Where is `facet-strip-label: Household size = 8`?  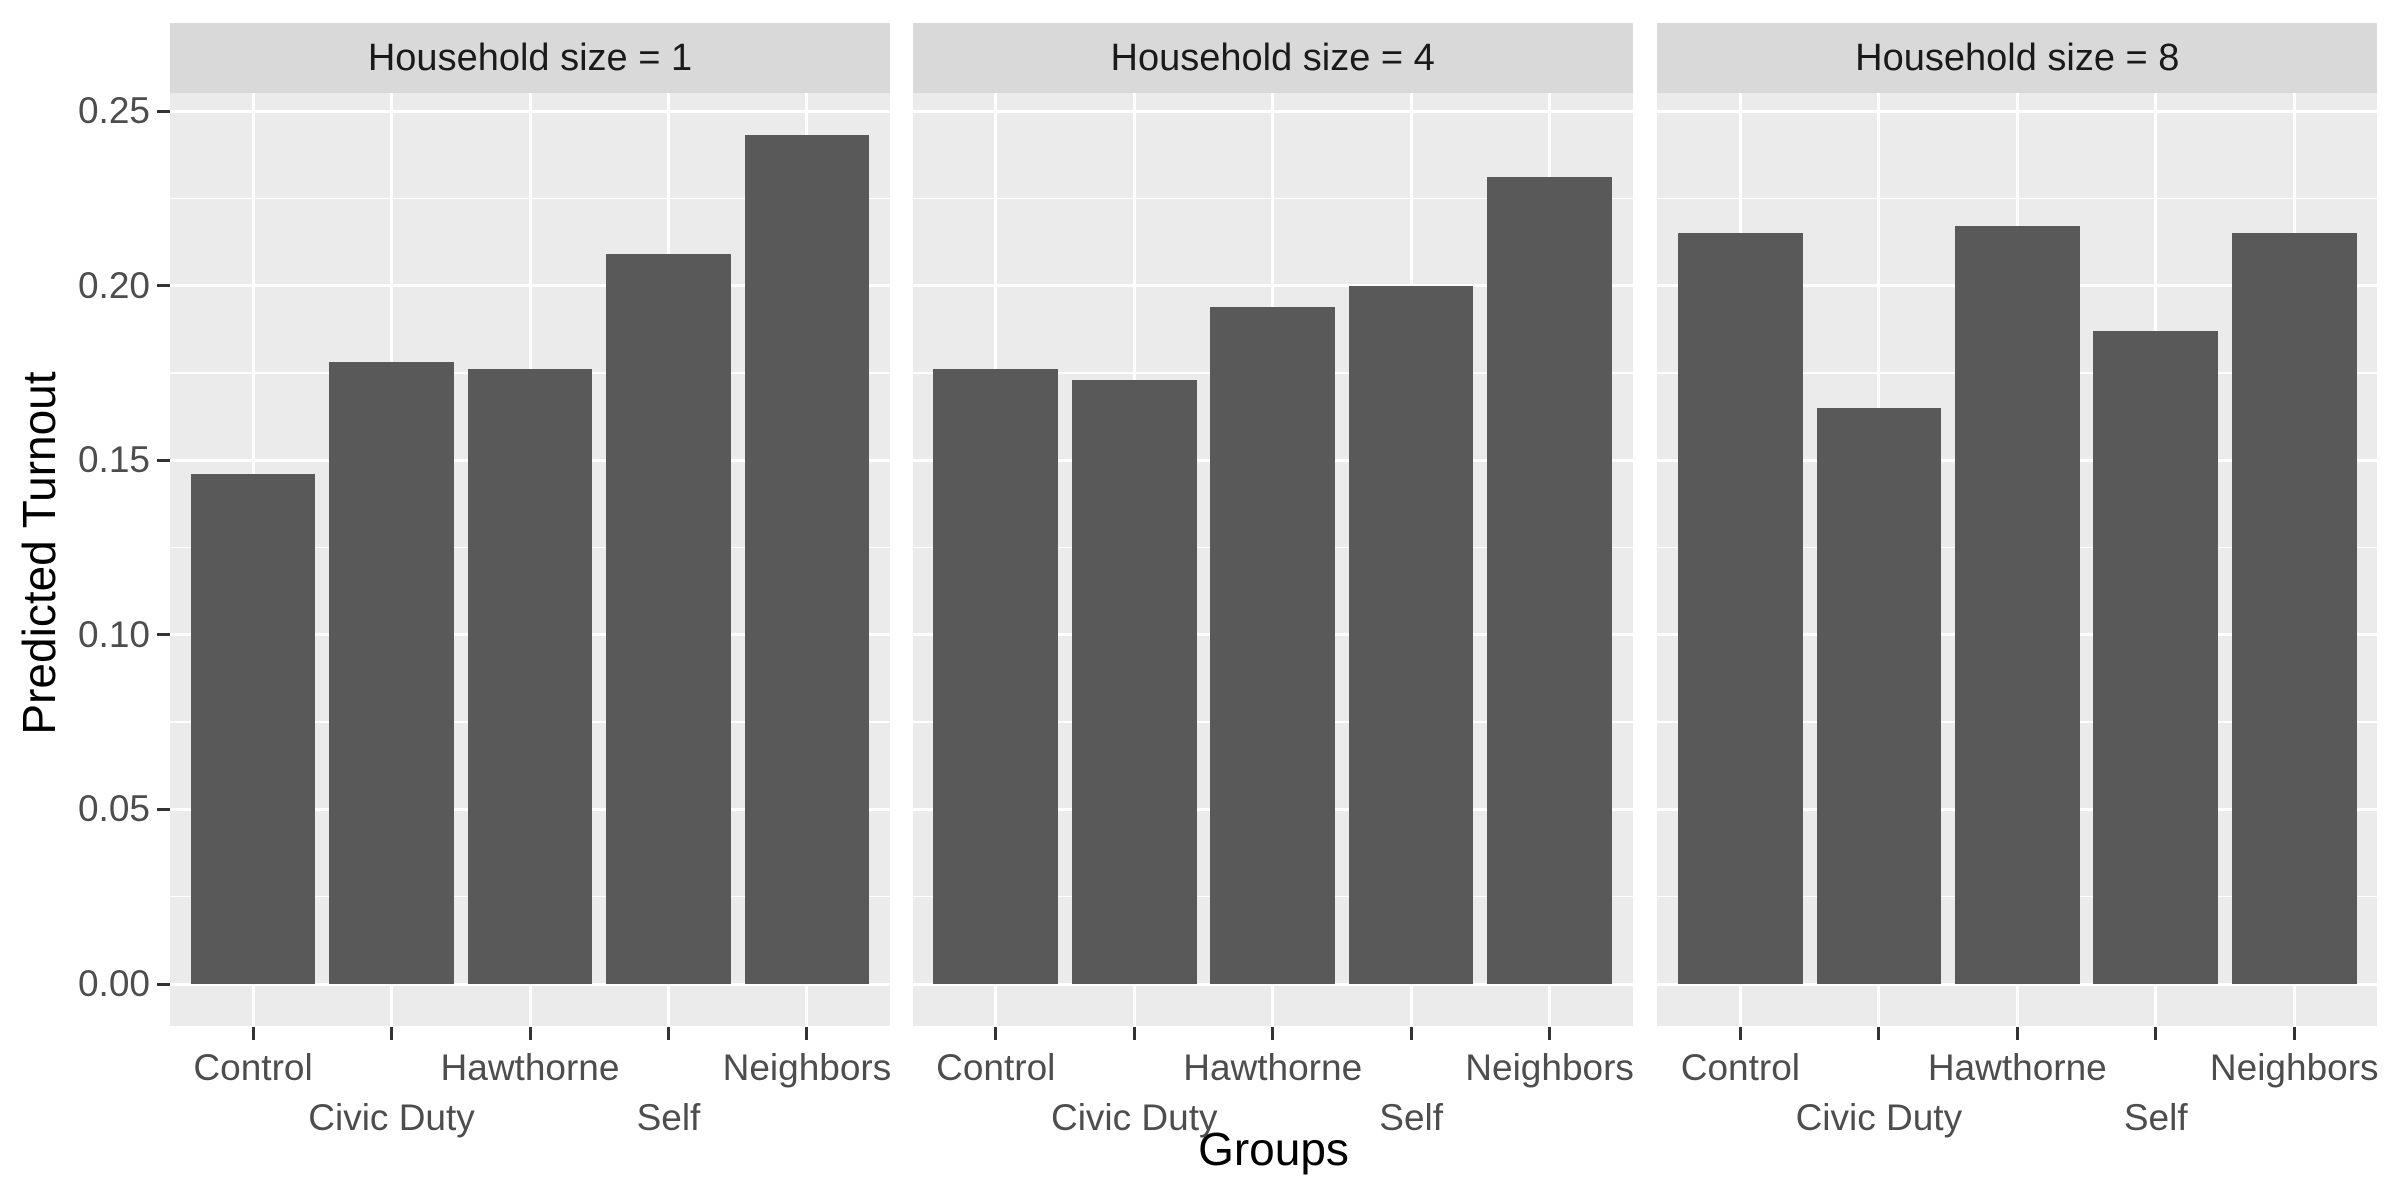 facet-strip-label: Household size = 8 is located at coordinates (2017, 58).